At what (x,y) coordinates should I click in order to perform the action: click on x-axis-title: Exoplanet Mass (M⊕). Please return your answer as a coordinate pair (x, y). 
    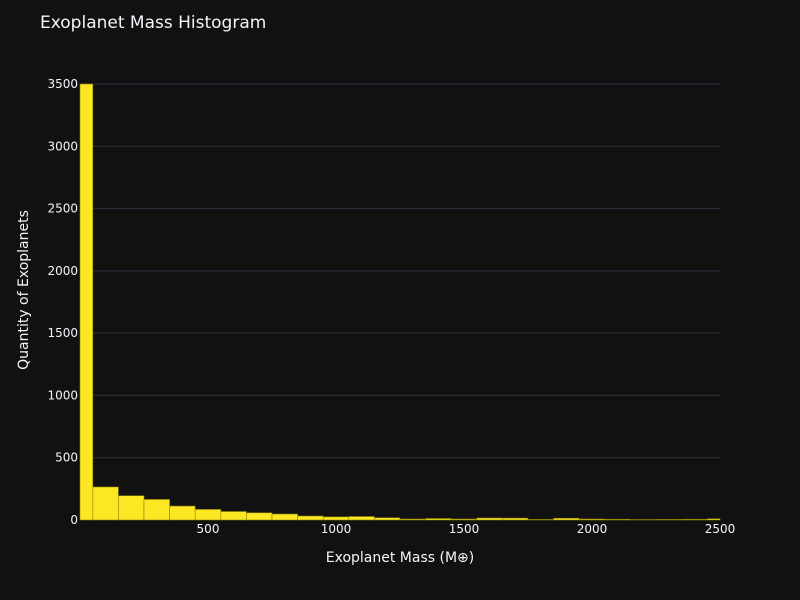
    Looking at the image, I should click on (400, 558).